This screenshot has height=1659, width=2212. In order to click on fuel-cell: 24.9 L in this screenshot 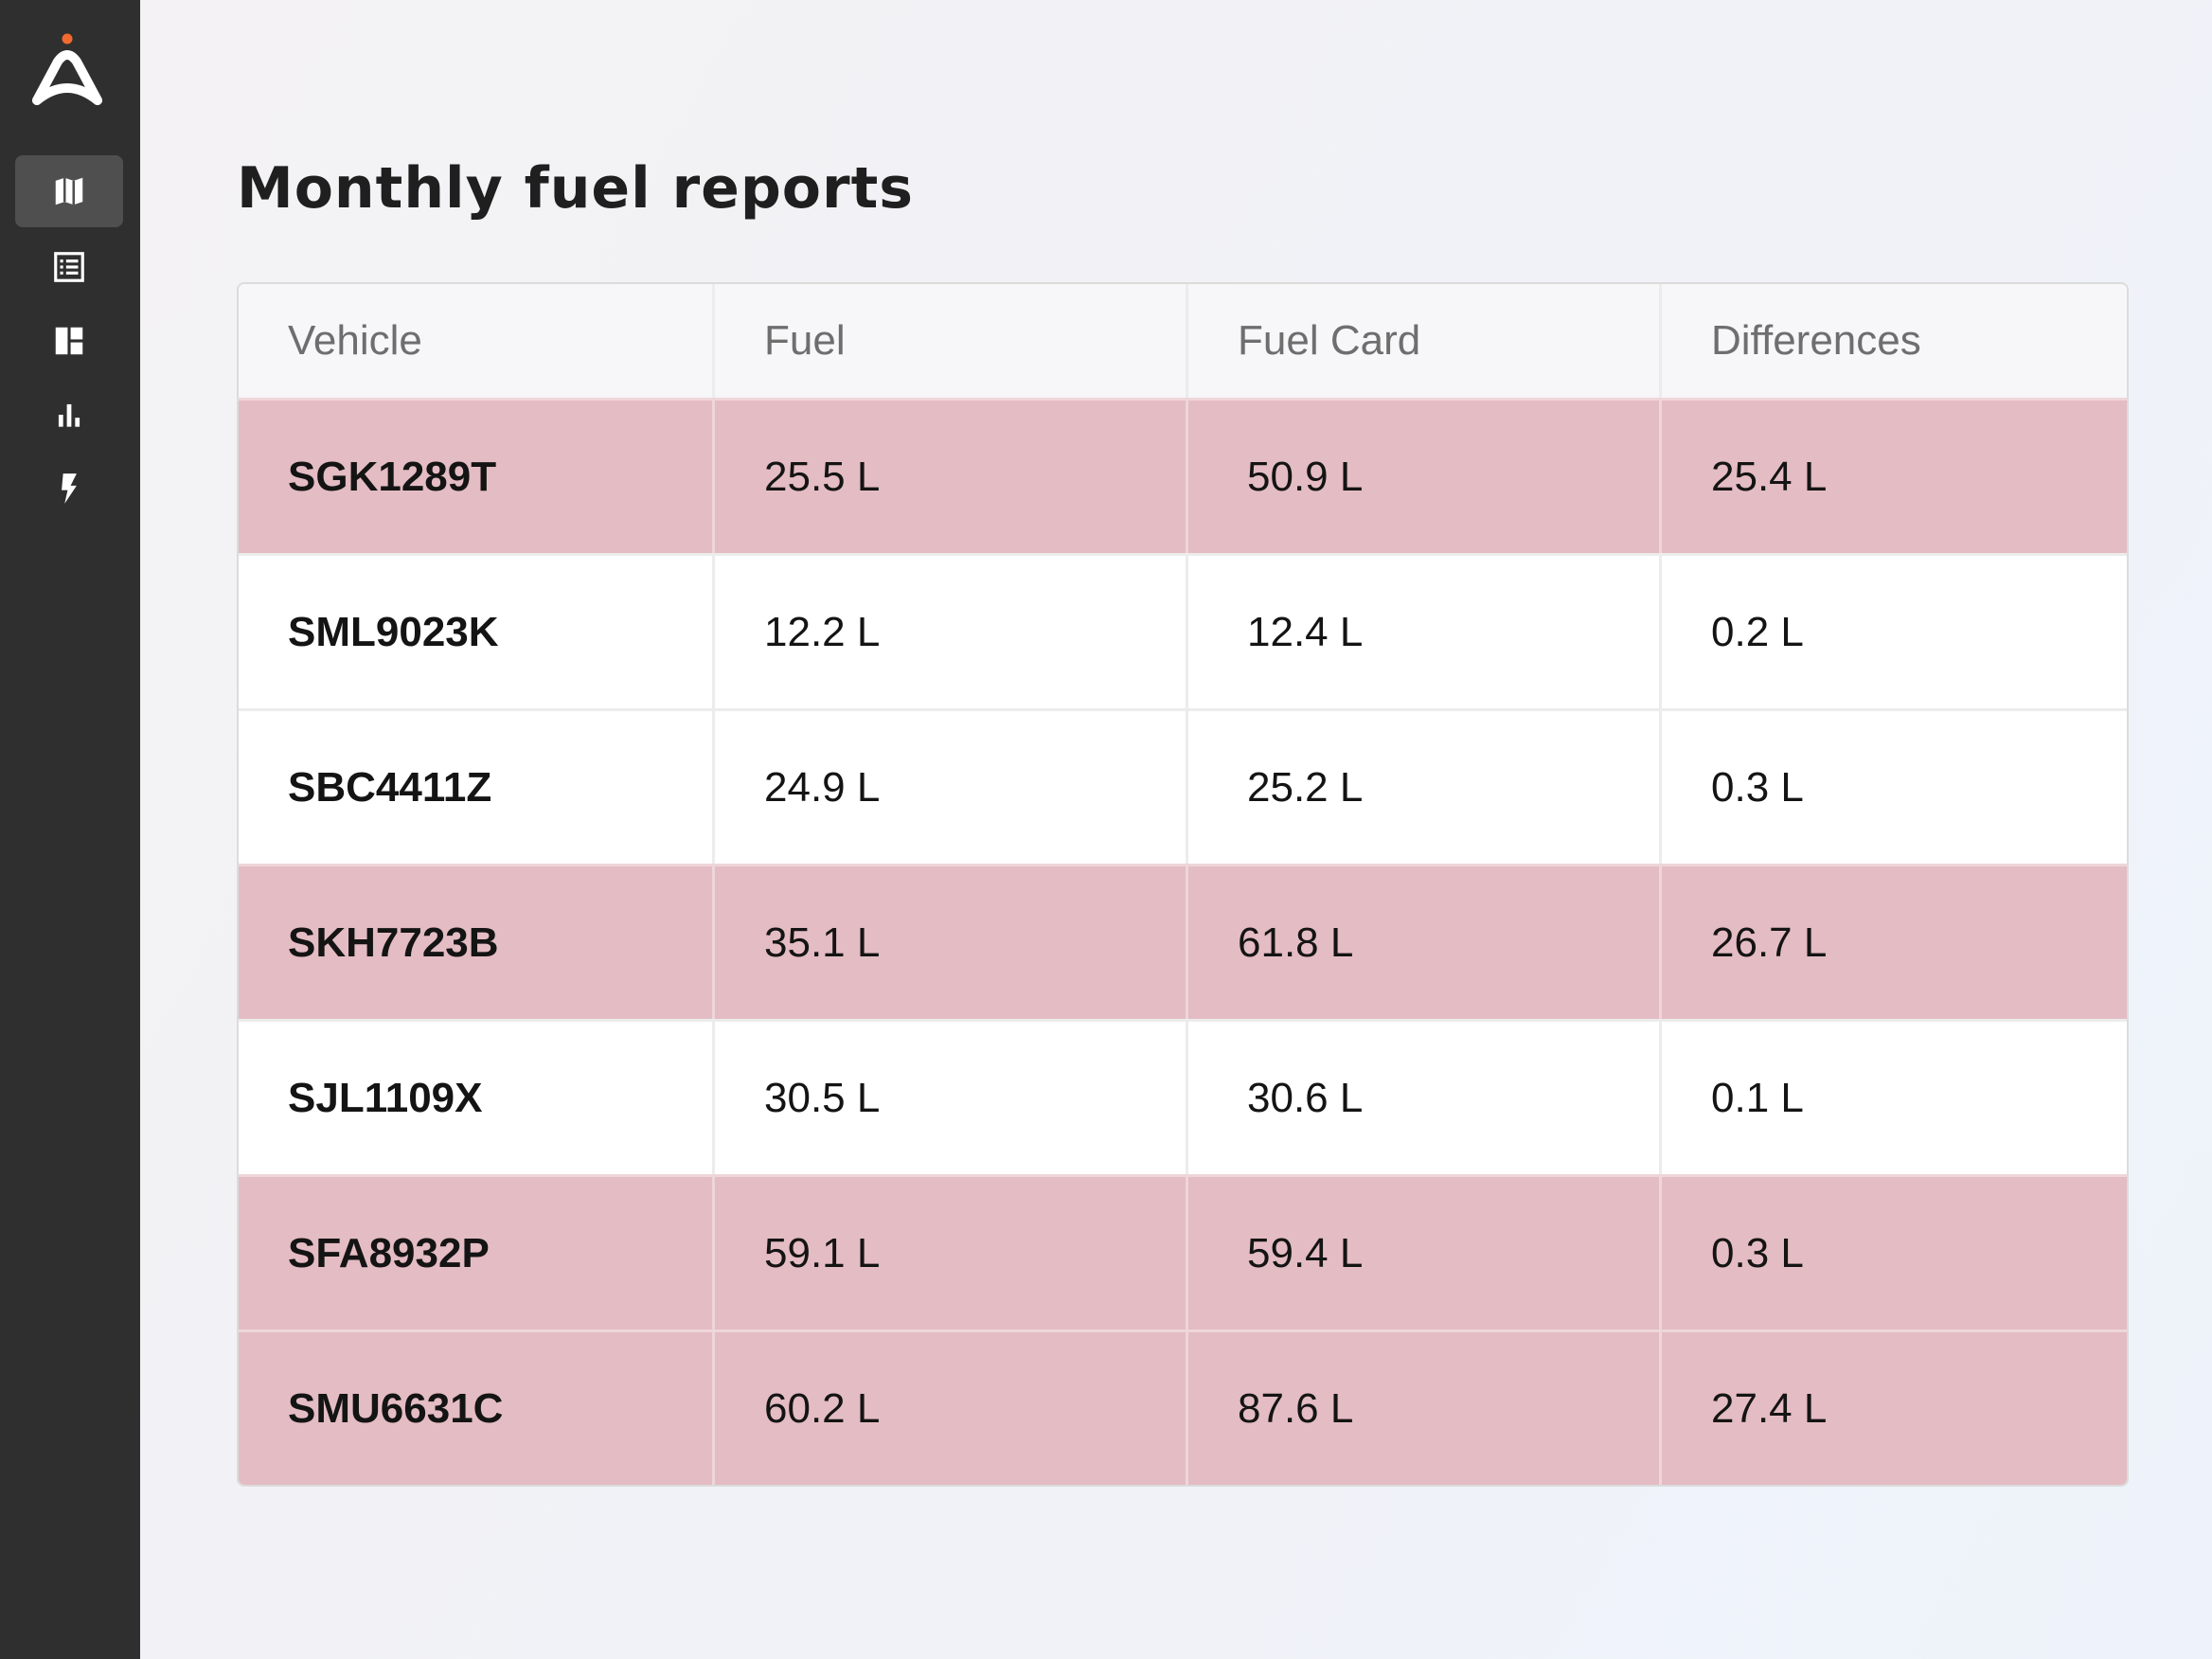, I will do `click(949, 787)`.